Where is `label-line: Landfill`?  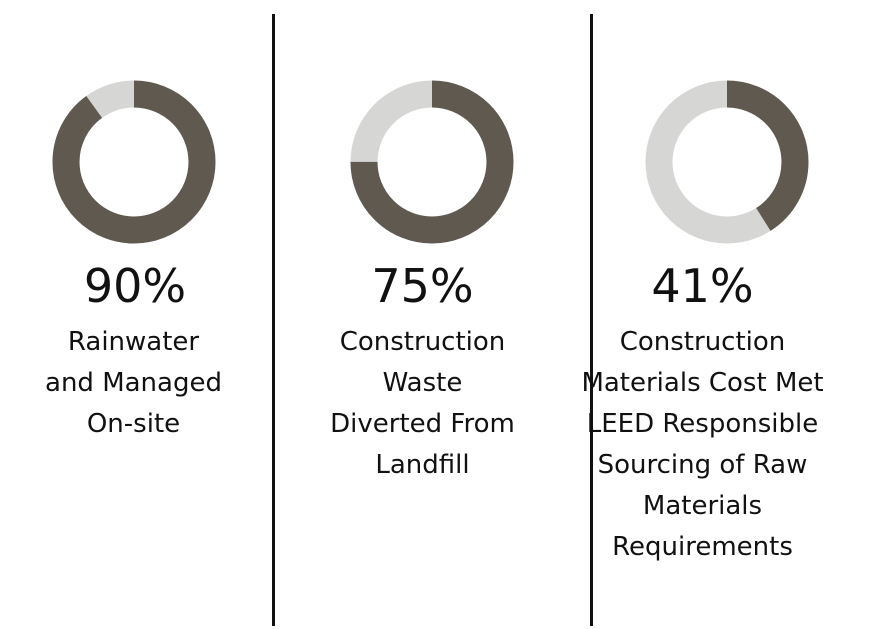
label-line: Landfill is located at coordinates (422, 465).